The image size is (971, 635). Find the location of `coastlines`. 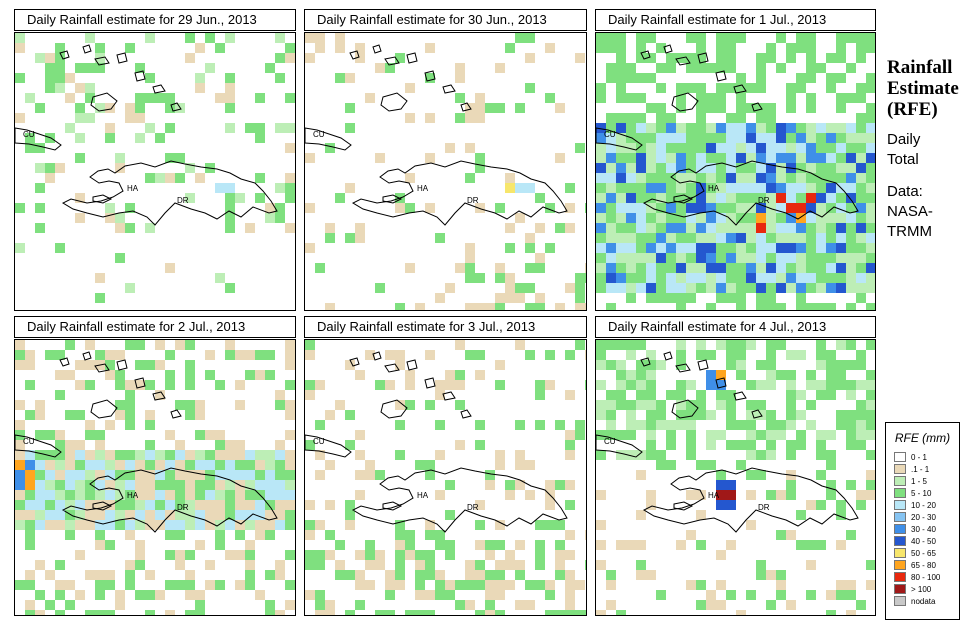

coastlines is located at coordinates (727, 135).